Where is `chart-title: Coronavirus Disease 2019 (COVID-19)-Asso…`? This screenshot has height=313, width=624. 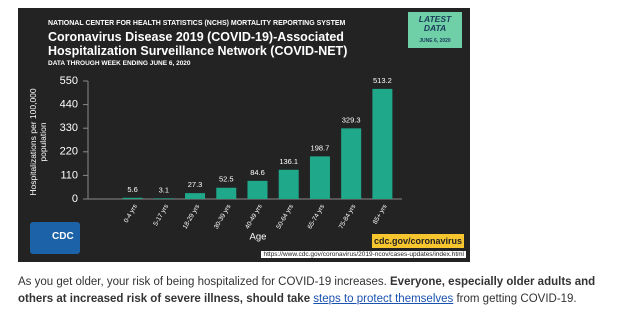
chart-title: Coronavirus Disease 2019 (COVID-19)-Asso… is located at coordinates (198, 44).